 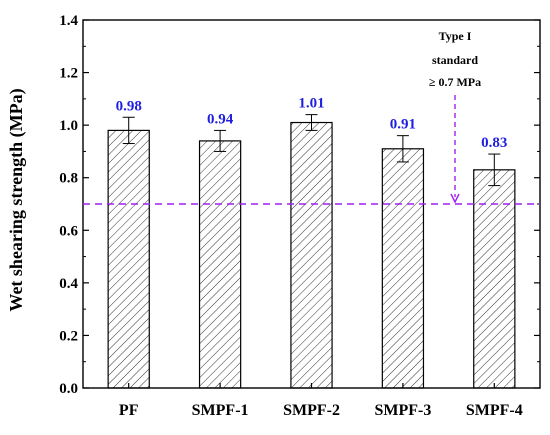 What do you see at coordinates (494, 410) in the screenshot?
I see `x-tick-label: SMPF-4` at bounding box center [494, 410].